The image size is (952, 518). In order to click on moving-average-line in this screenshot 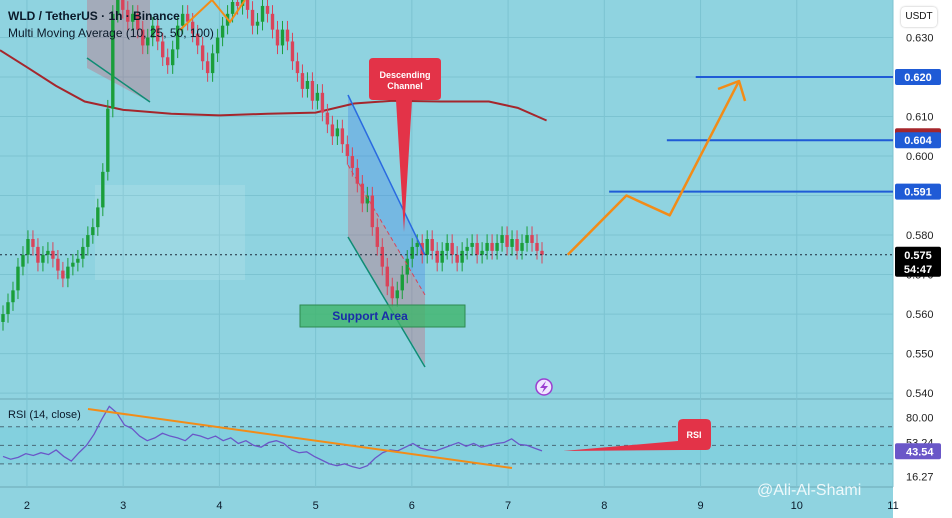, I will do `click(273, 85)`.